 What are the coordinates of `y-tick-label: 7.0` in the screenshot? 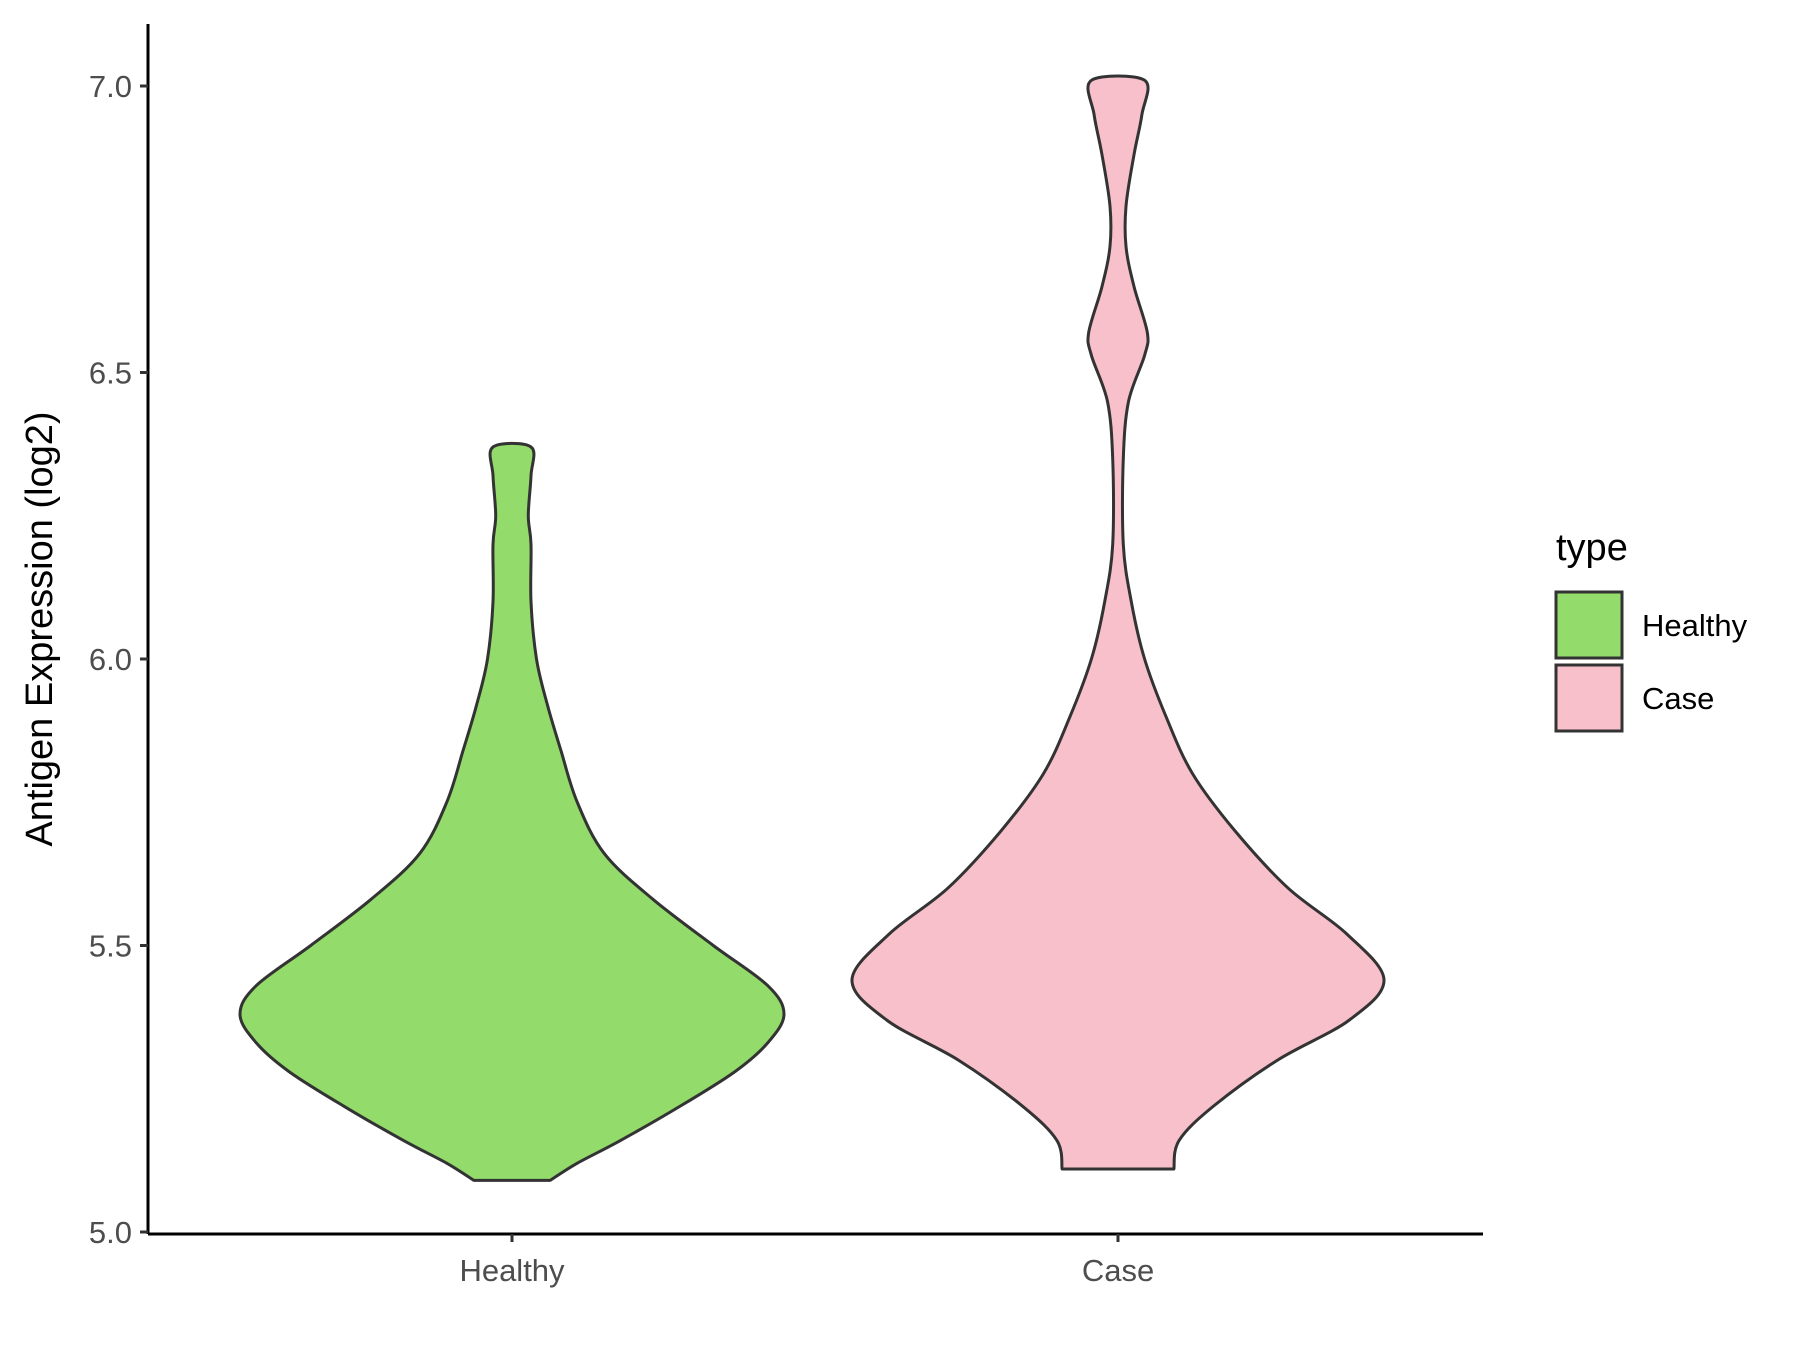 It's located at (110, 86).